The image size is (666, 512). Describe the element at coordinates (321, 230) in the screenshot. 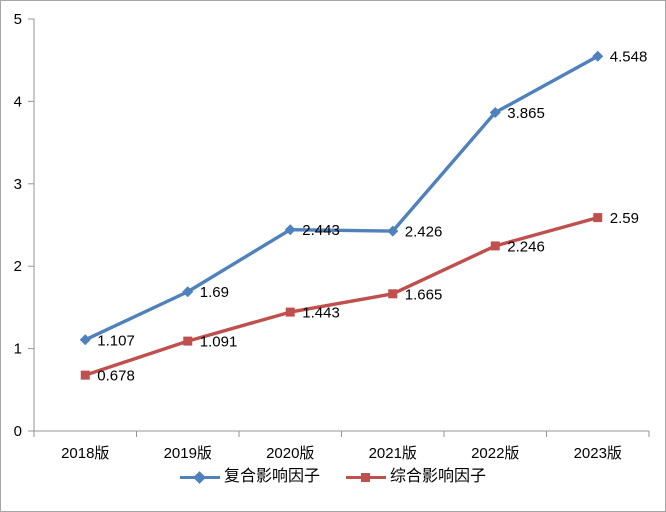

I see `data-point-label: 2.443` at that location.